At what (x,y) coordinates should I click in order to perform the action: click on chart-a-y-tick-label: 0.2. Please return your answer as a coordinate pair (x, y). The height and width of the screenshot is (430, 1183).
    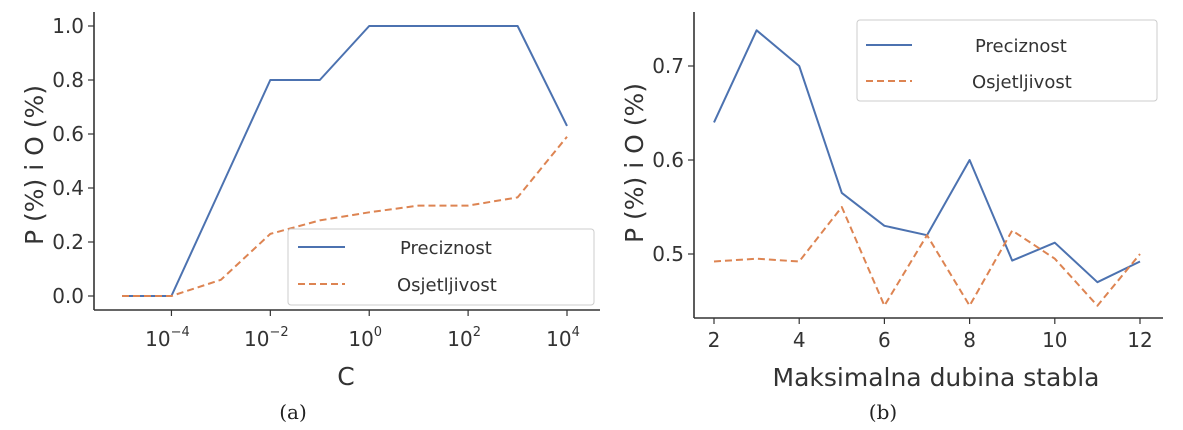
    Looking at the image, I should click on (68, 242).